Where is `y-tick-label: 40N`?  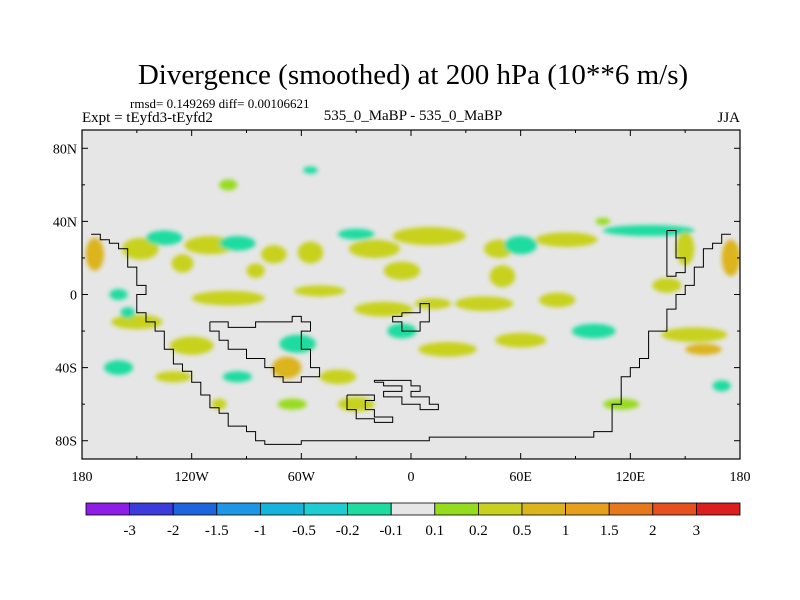
y-tick-label: 40N is located at coordinates (65, 222).